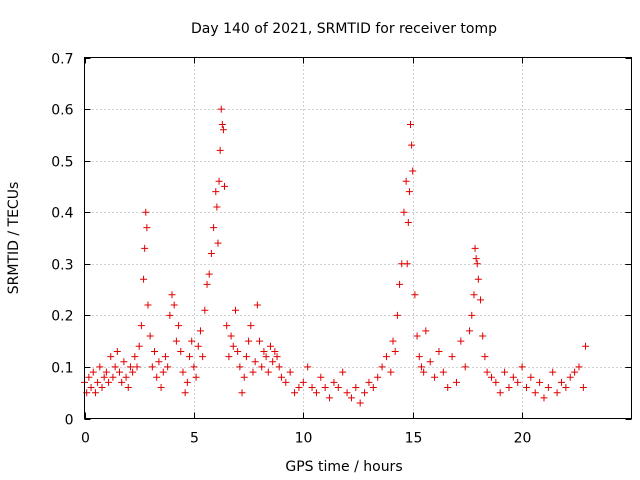 The height and width of the screenshot is (480, 640). I want to click on y-tick-label: 0.6, so click(62, 111).